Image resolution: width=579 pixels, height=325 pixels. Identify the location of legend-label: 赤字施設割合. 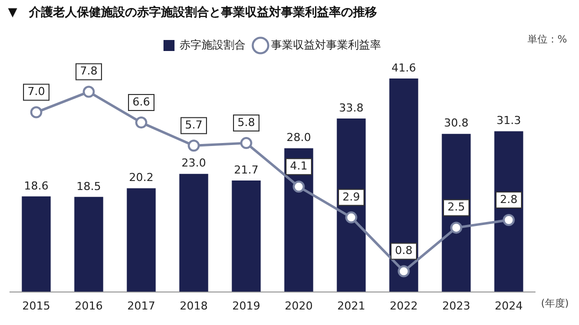
(213, 45).